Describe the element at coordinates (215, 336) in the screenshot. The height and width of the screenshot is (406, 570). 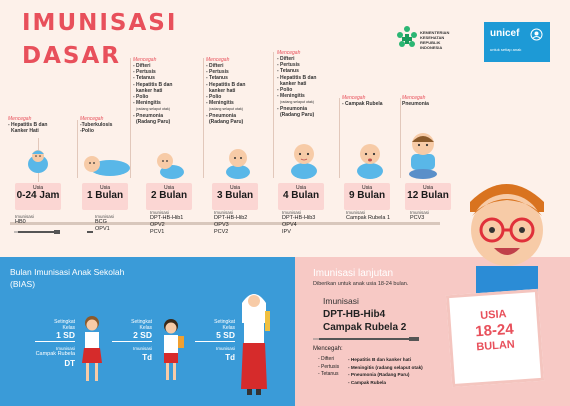
I see `grade-value: 5 SD` at that location.